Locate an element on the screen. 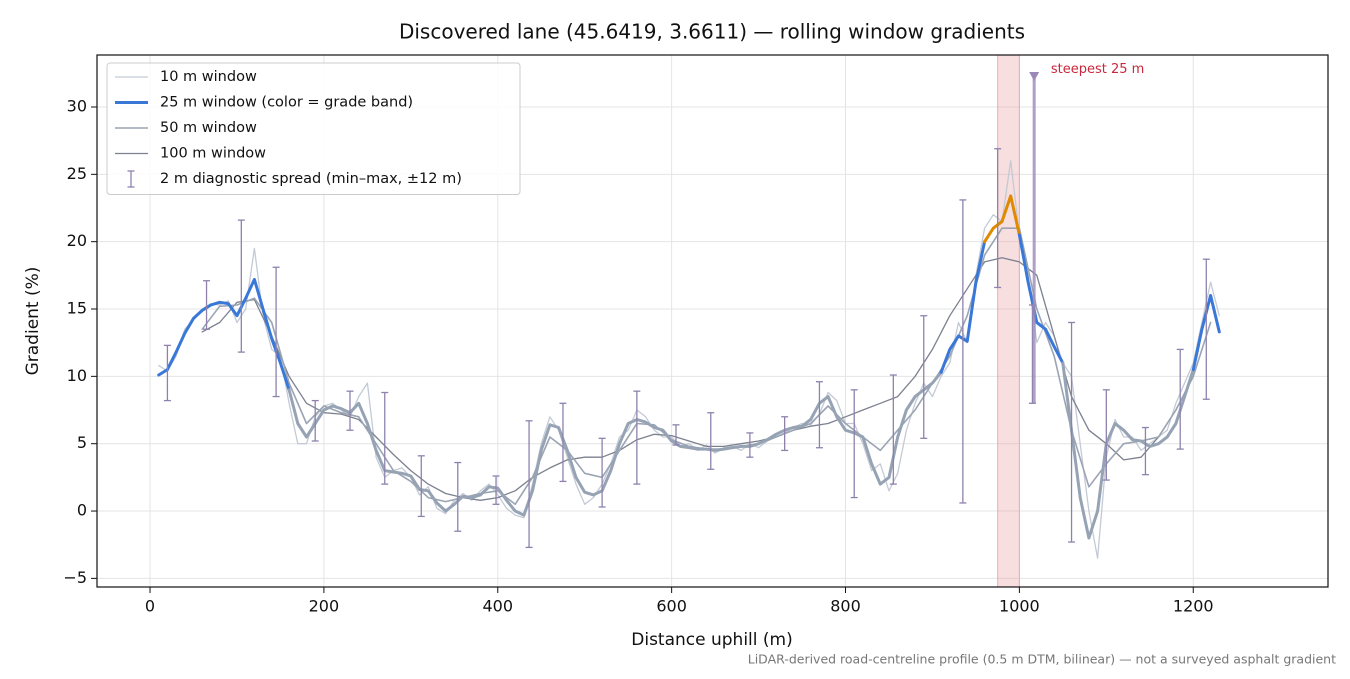 This screenshot has width=1350, height=679. legend-label: 2 m diagnostic spread (min–max, ±12 m) is located at coordinates (311, 179).